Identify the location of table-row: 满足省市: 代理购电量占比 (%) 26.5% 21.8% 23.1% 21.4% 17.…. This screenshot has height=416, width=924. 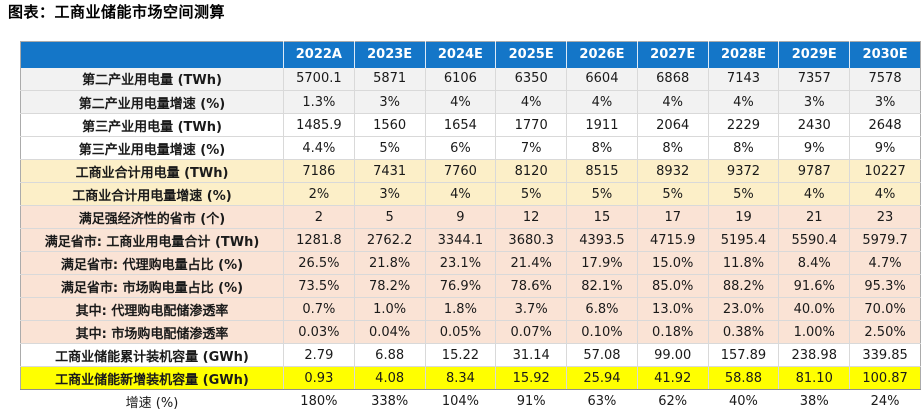
(470, 263).